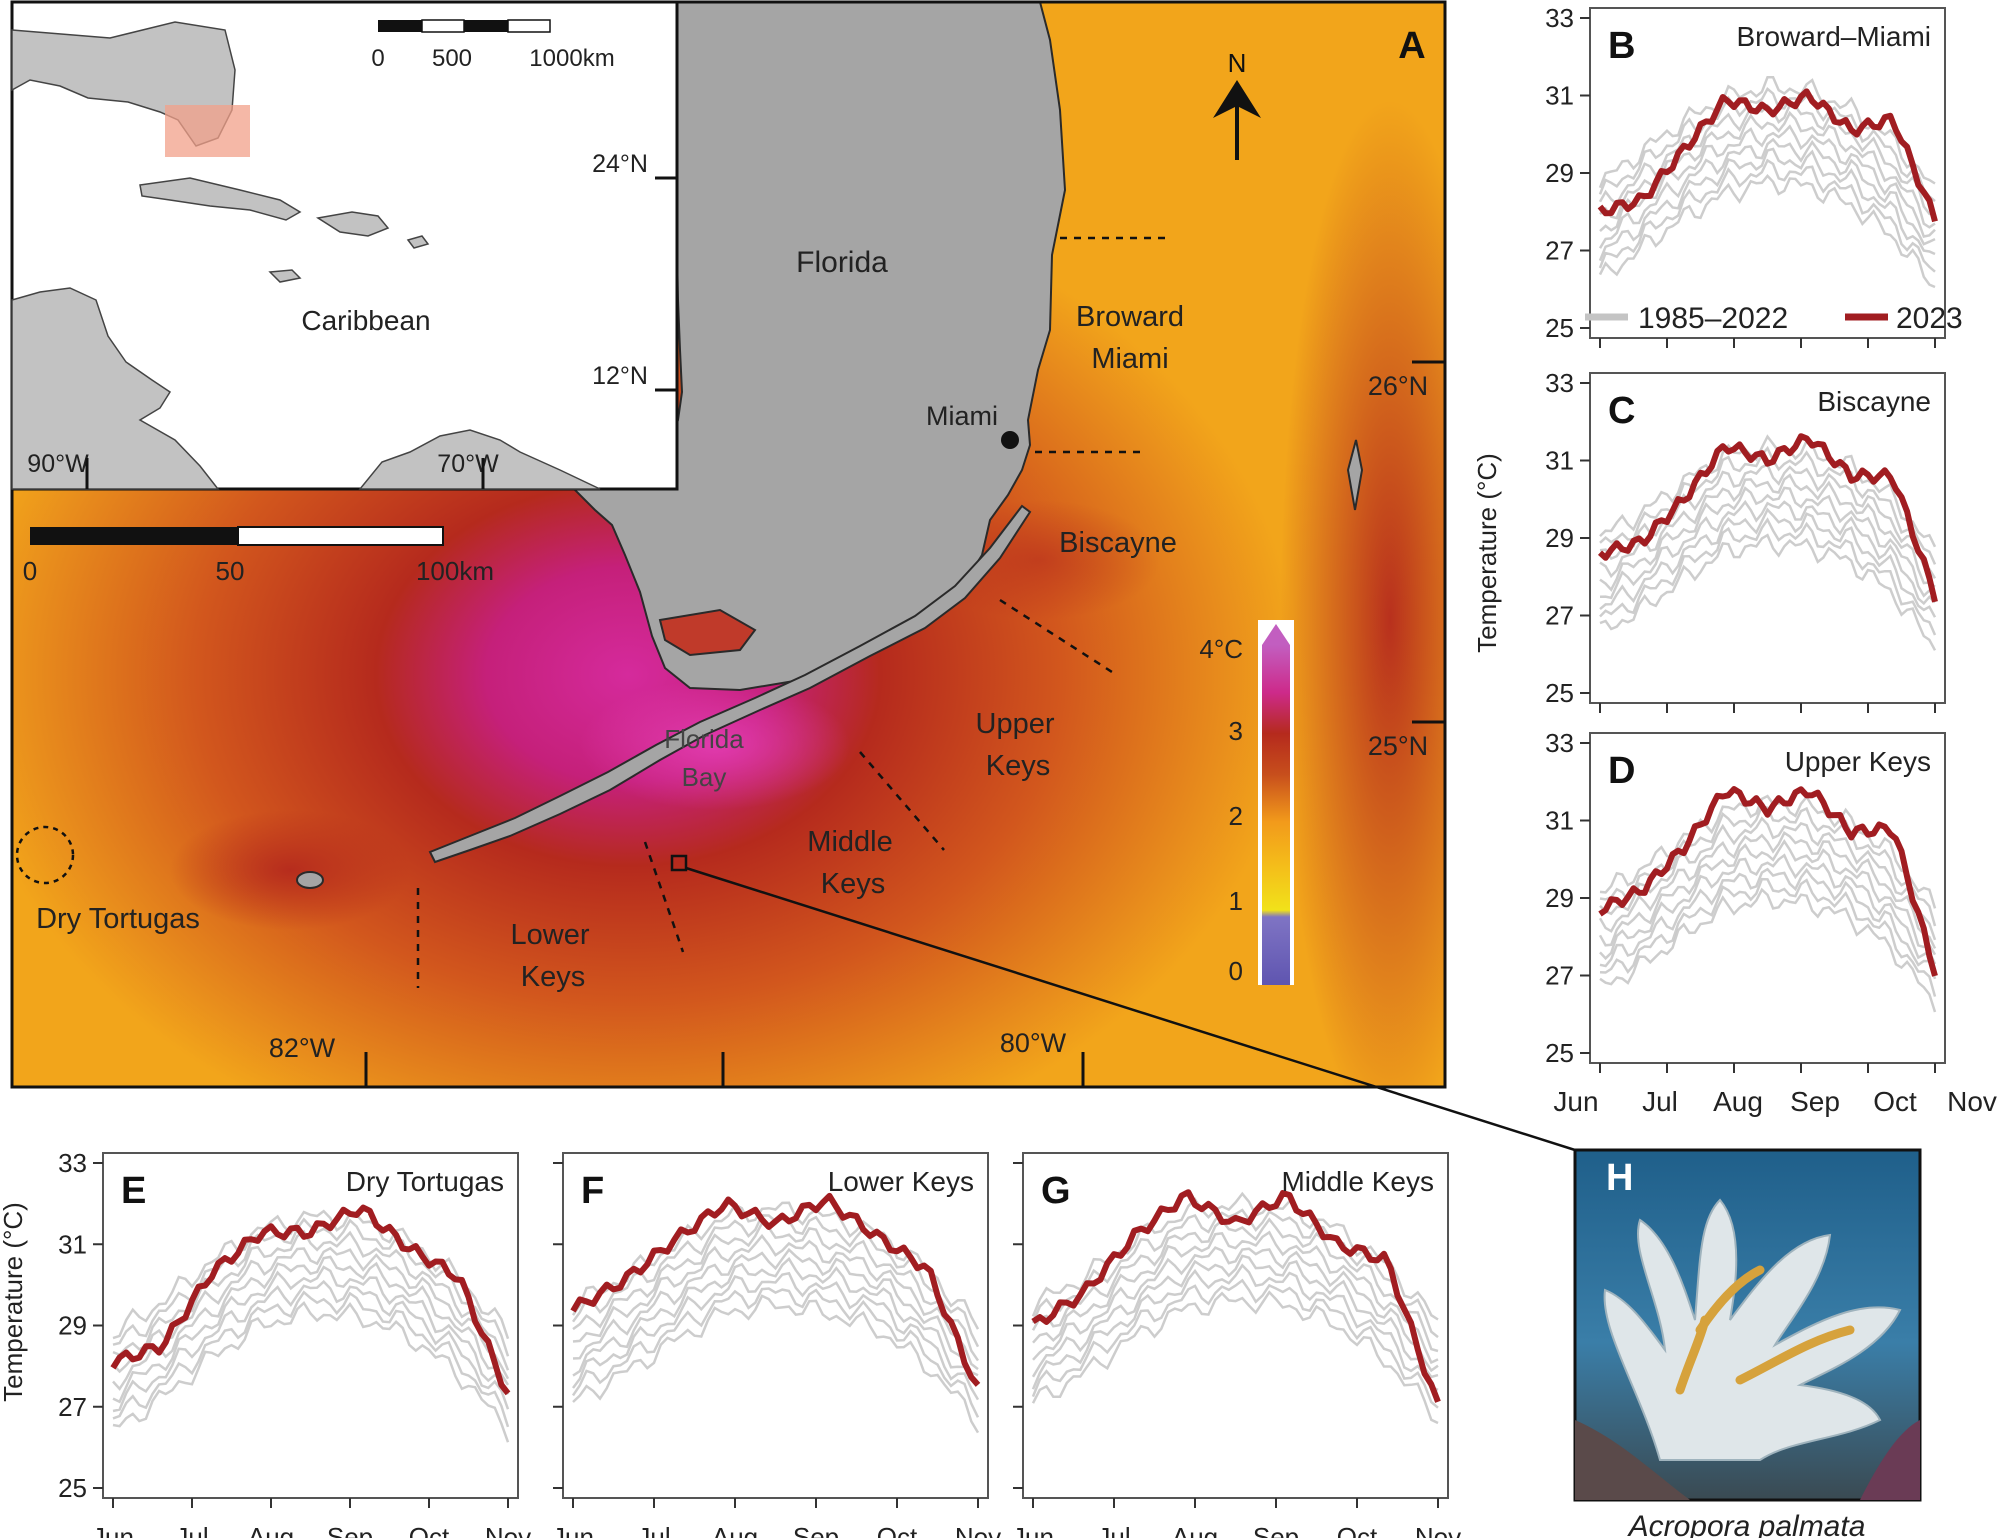 The height and width of the screenshot is (1538, 2000). Describe the element at coordinates (1621, 46) in the screenshot. I see `panel-letter: B` at that location.